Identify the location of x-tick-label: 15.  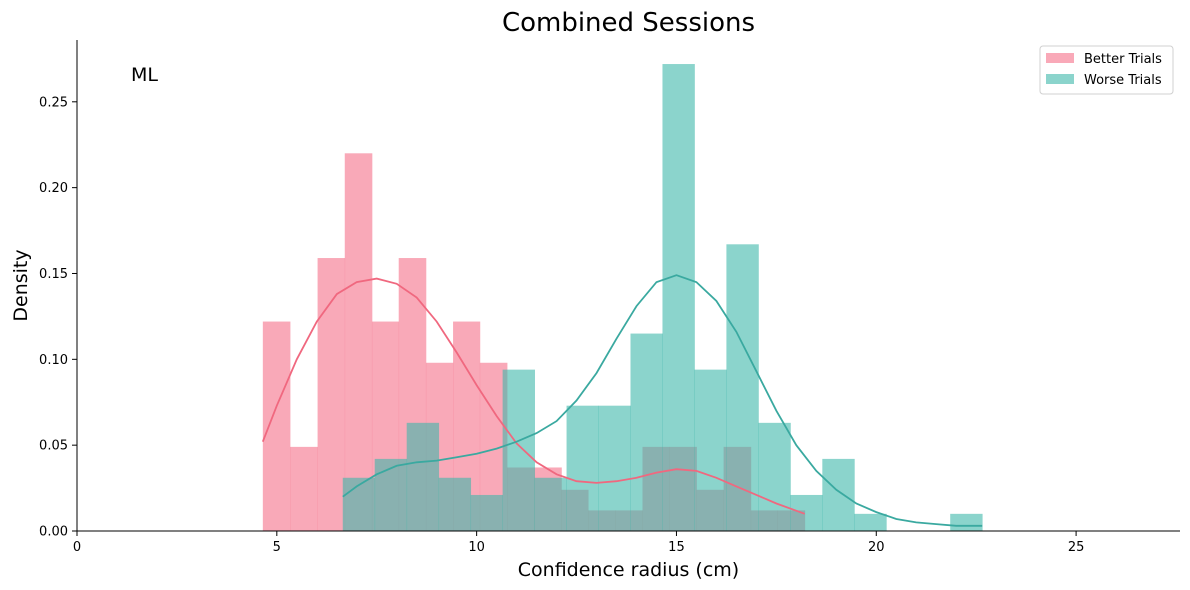
(676, 547).